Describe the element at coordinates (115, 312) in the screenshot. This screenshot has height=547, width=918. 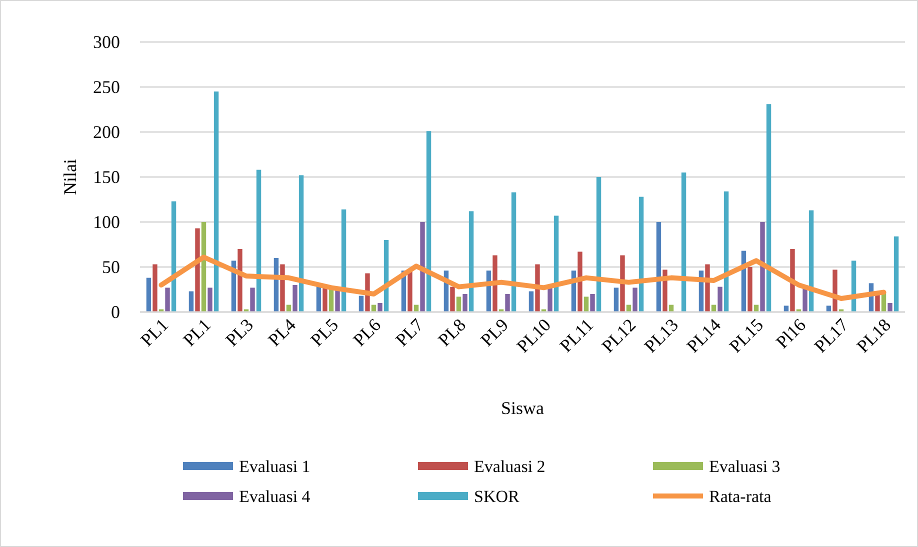
I see `y-tick-label: 0` at that location.